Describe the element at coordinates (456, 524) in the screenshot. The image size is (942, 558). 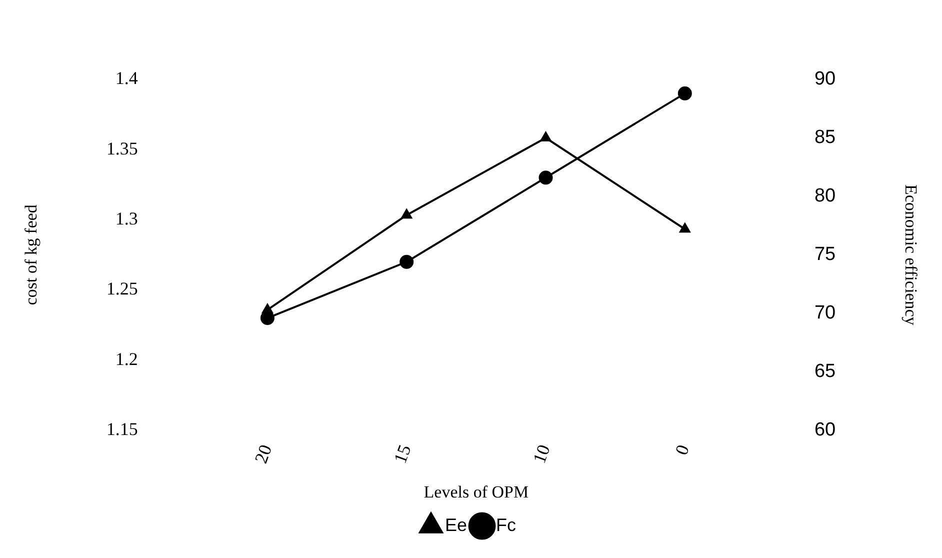
I see `legend-label: Ee` at that location.